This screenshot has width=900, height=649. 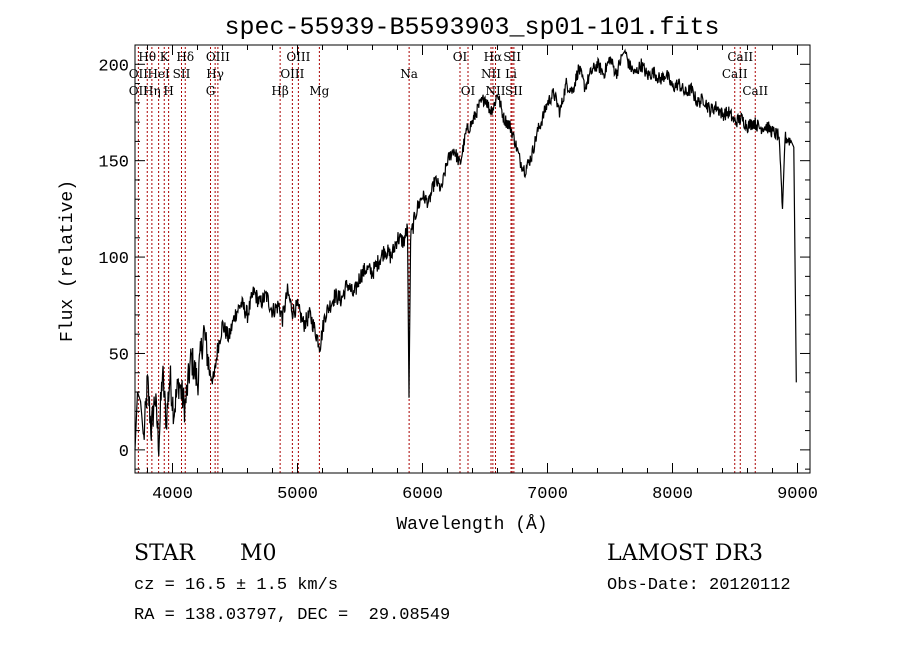 What do you see at coordinates (471, 27) in the screenshot?
I see `chart-title: spec-55939-B5593903_sp01-101.fits` at bounding box center [471, 27].